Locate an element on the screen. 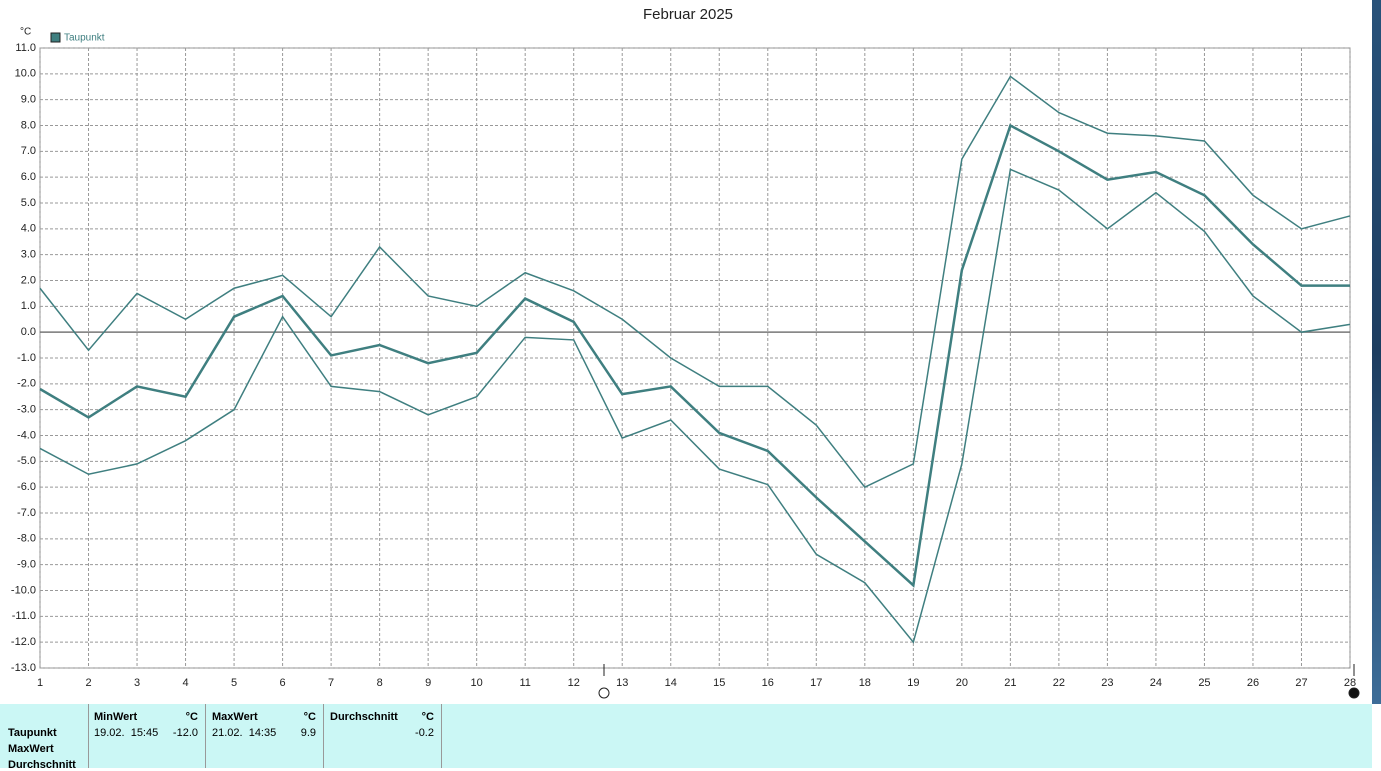 The width and height of the screenshot is (1381, 771). column-header: MaxWert is located at coordinates (235, 717).